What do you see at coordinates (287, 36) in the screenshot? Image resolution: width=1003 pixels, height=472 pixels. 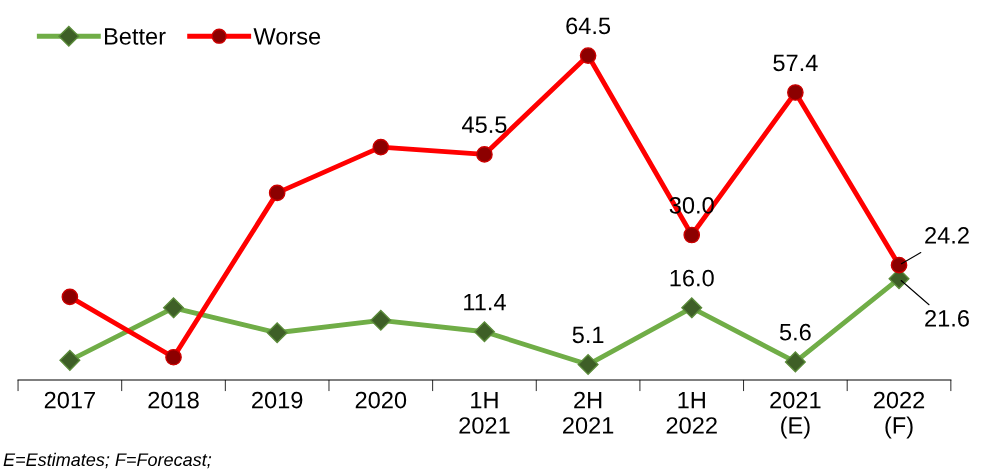 I see `legend-label: Worse` at bounding box center [287, 36].